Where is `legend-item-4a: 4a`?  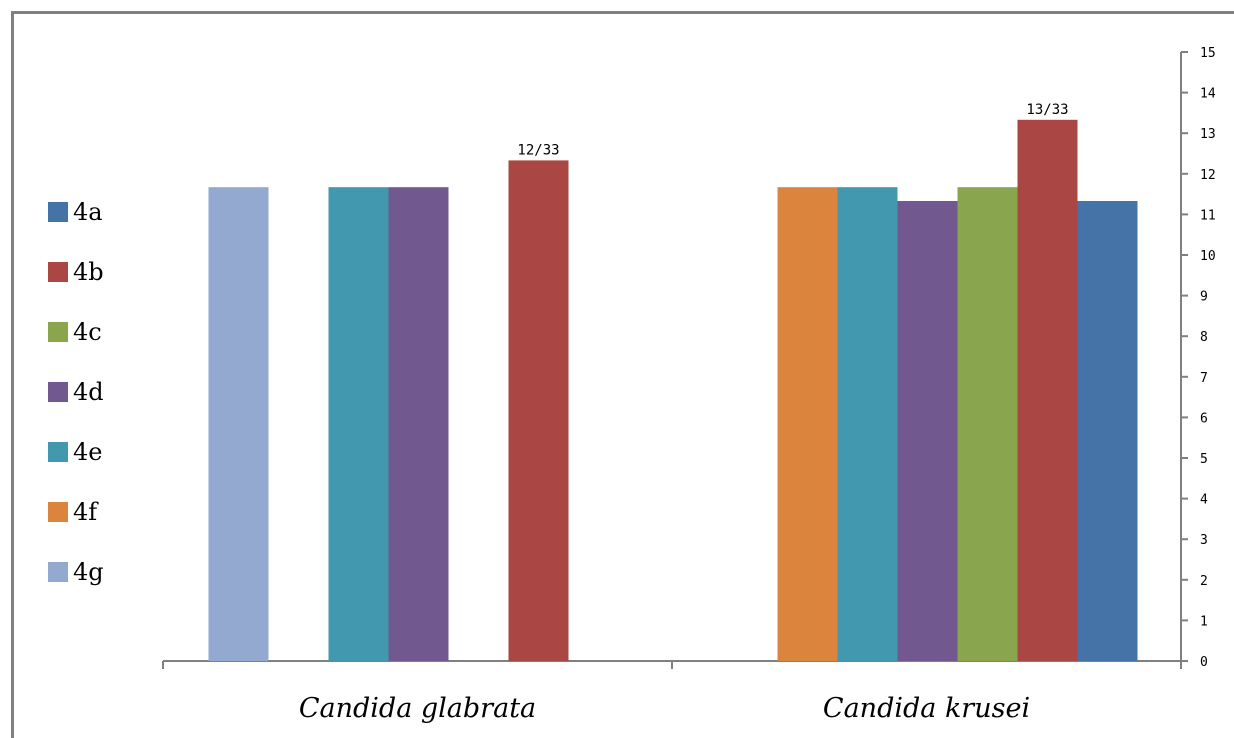 legend-item-4a: 4a is located at coordinates (76, 212).